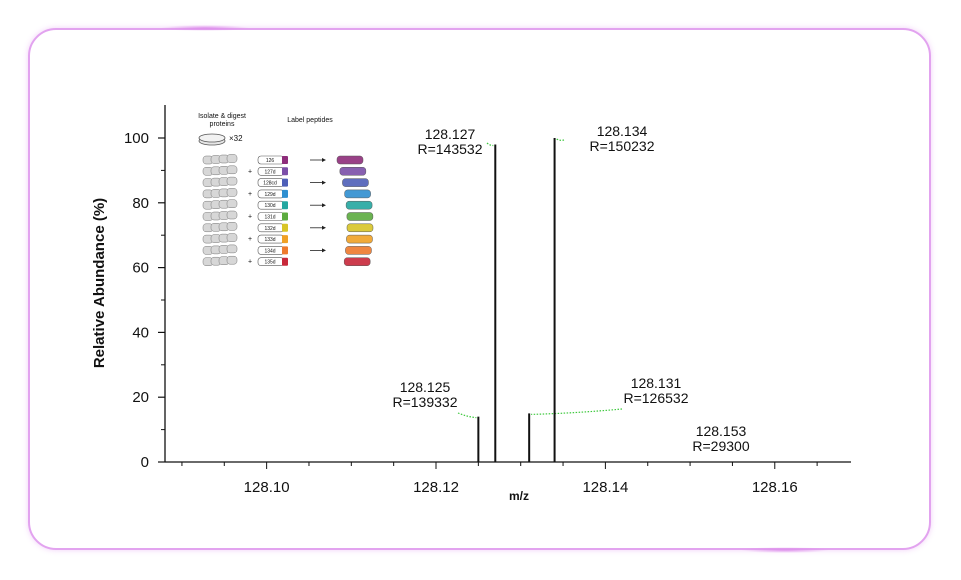  Describe the element at coordinates (236, 138) in the screenshot. I see `inset-multiplier: ×32` at that location.